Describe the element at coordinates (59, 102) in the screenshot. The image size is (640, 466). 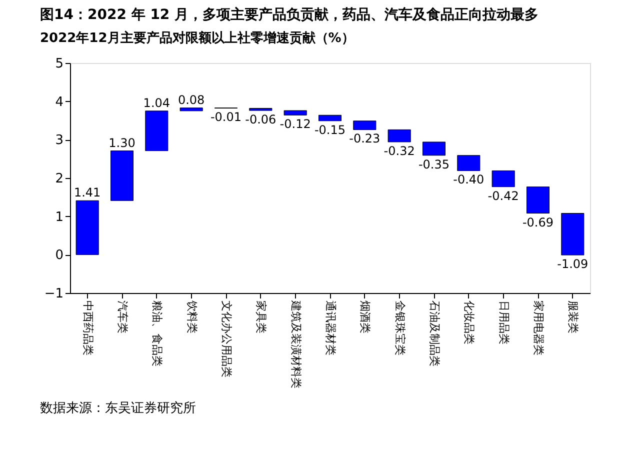
I see `y-tick-label: 4` at that location.